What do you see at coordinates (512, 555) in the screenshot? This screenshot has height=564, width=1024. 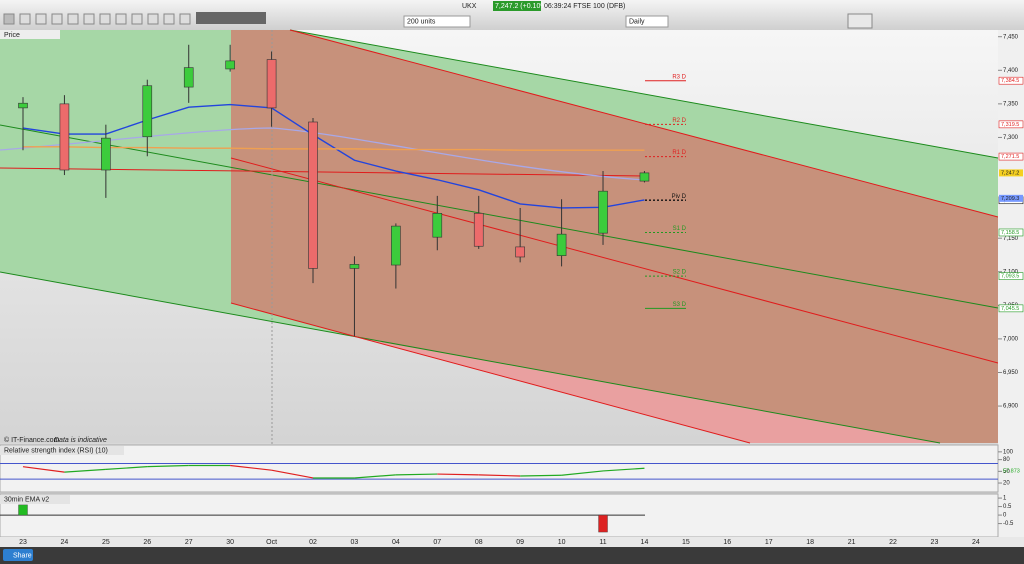 I see `footer` at bounding box center [512, 555].